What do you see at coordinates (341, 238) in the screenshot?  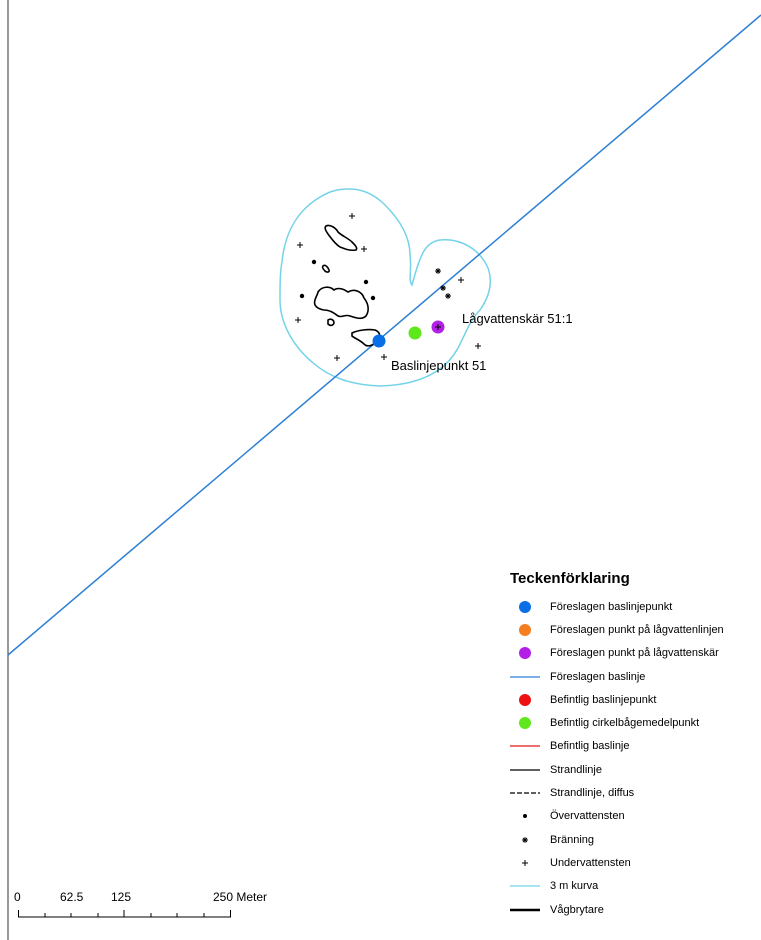 I see `shoreline-island-north` at bounding box center [341, 238].